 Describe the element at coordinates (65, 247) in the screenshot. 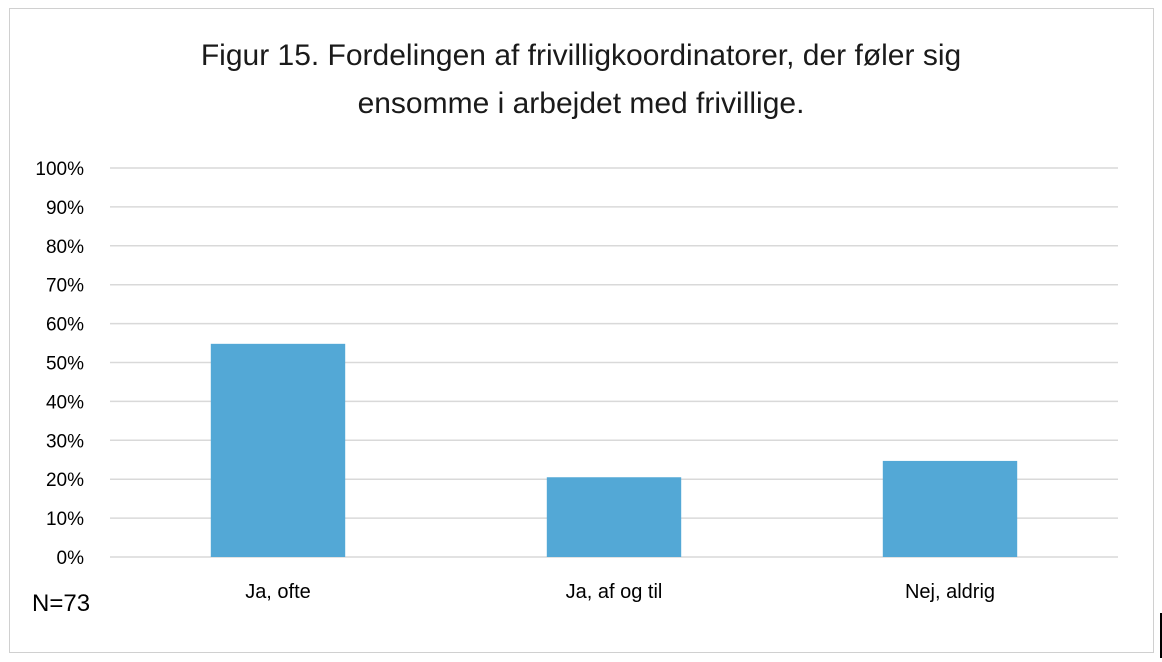

I see `y-tick-label: 80%` at that location.